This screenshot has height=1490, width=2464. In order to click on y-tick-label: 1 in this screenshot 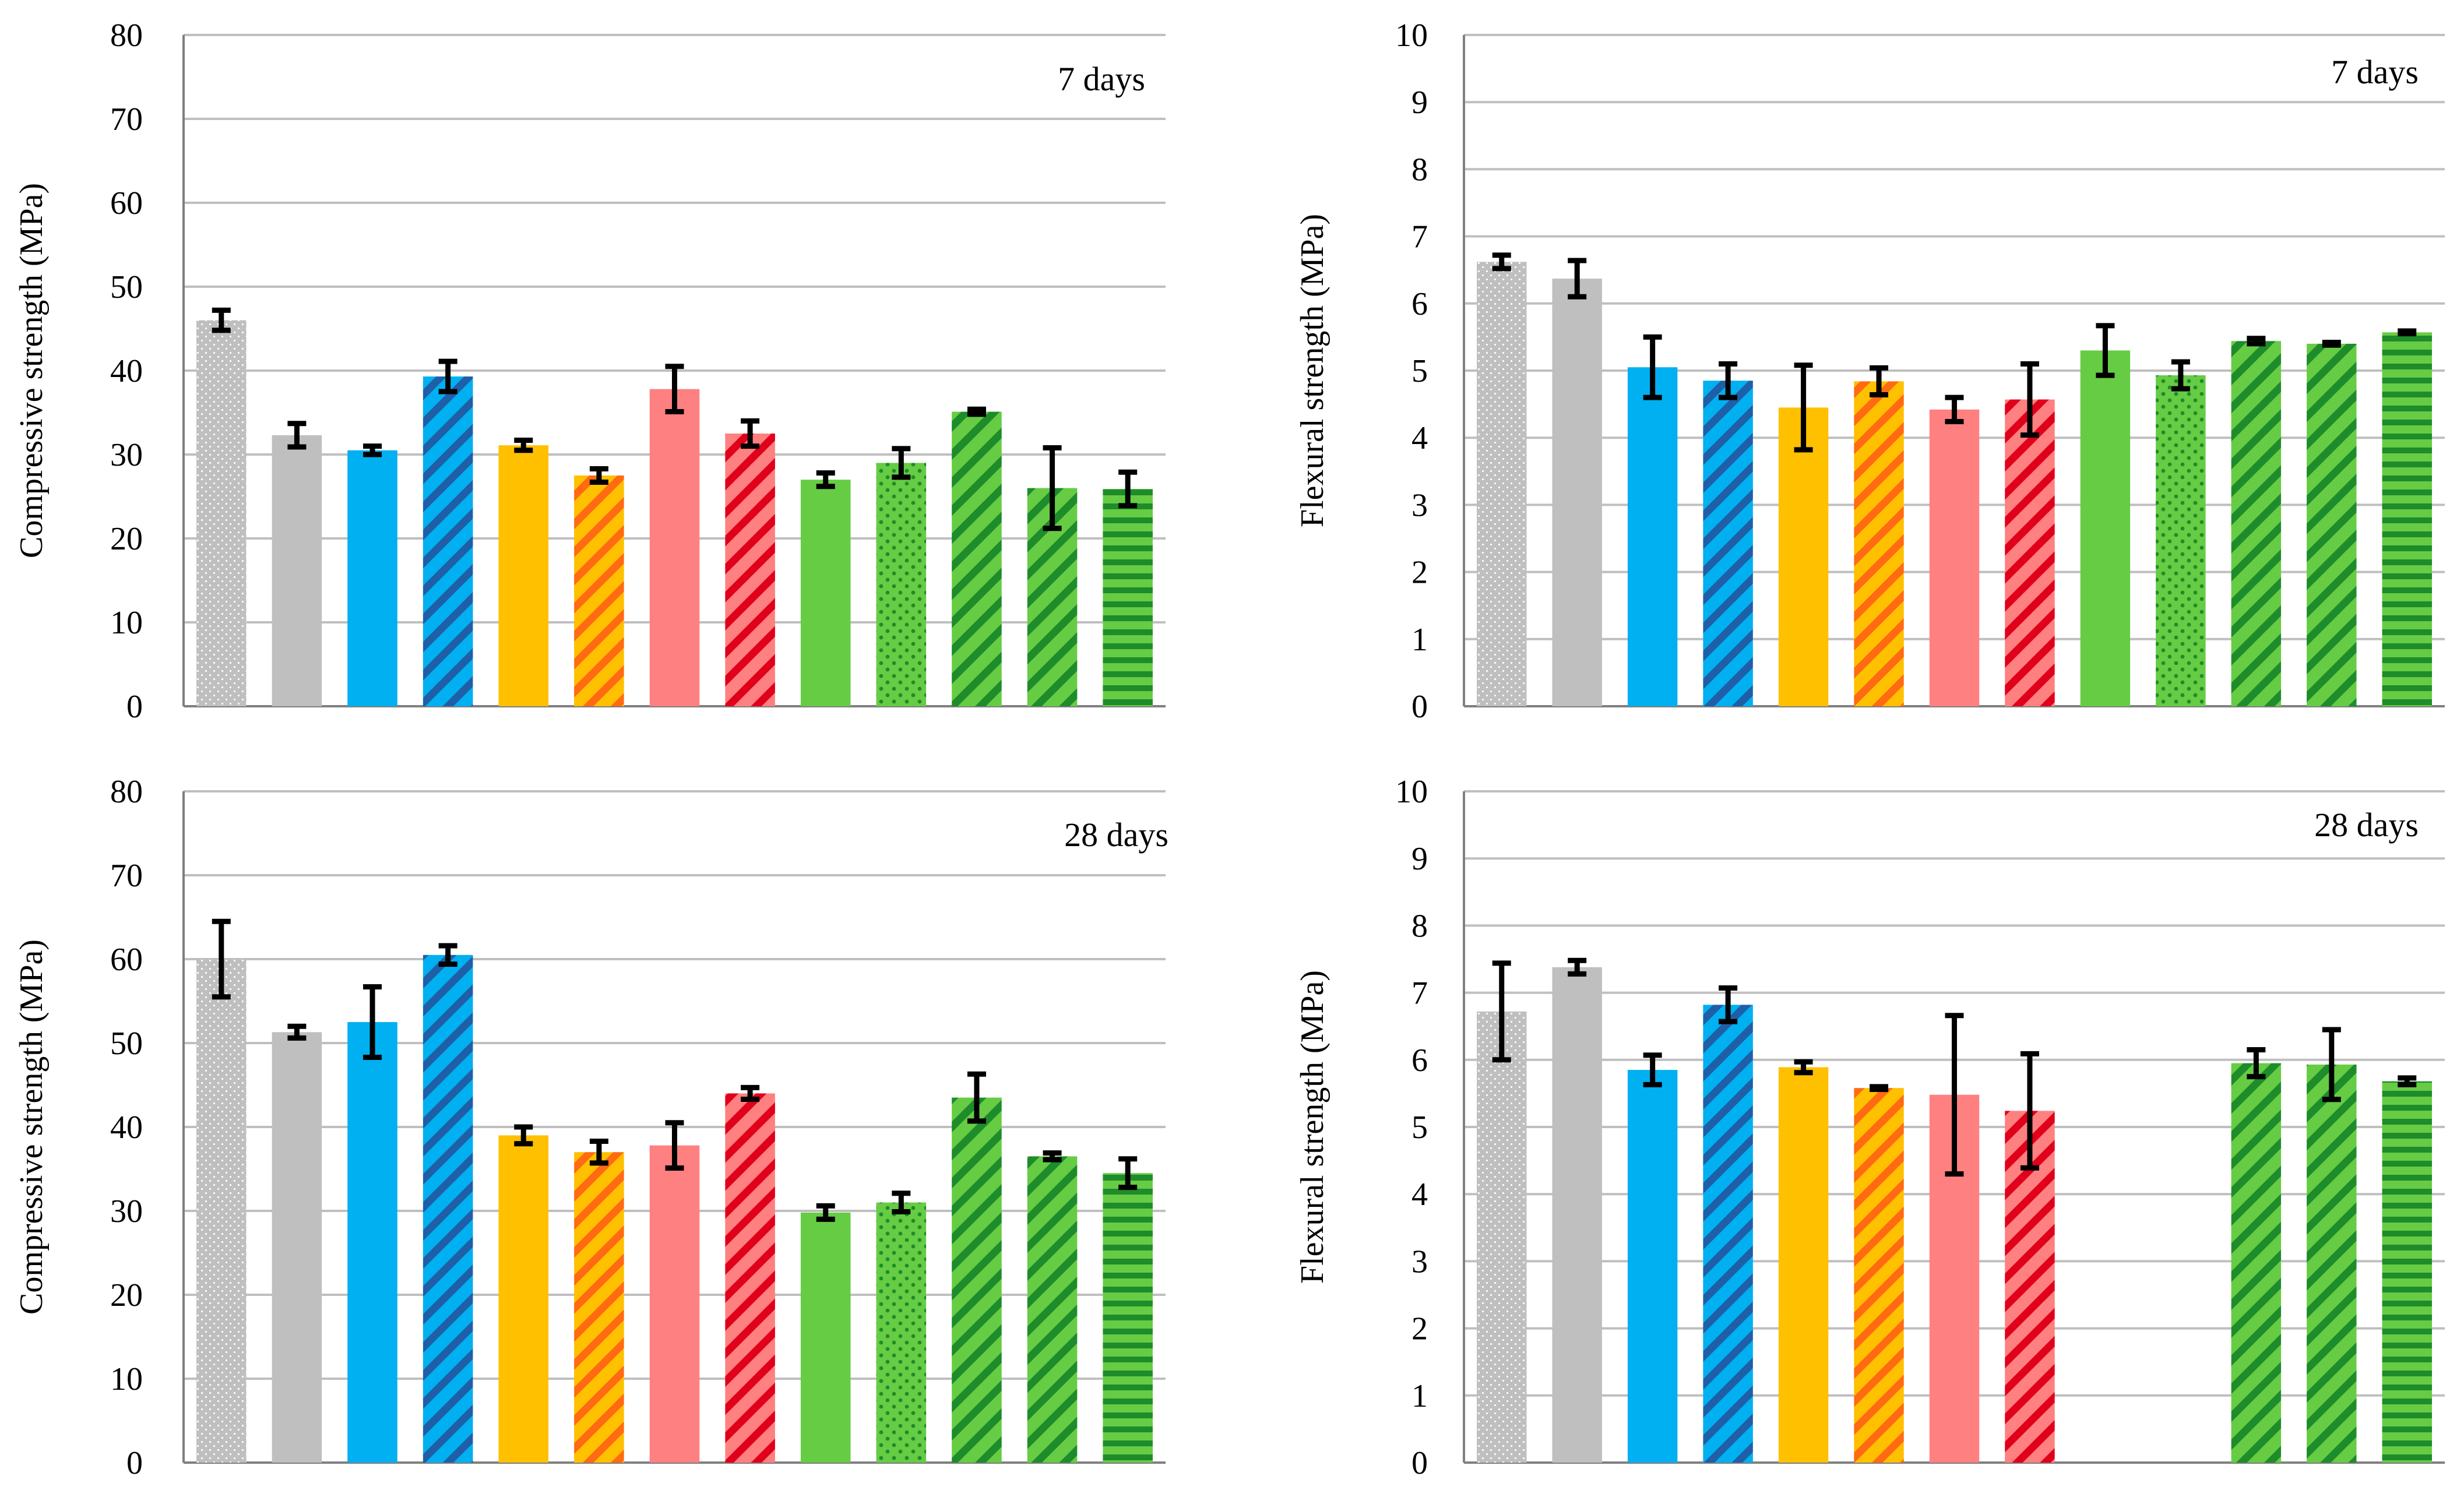, I will do `click(1419, 1396)`.